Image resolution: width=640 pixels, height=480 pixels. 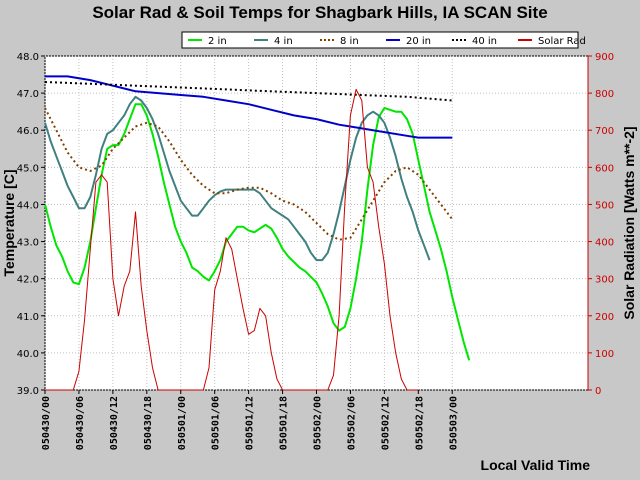 I want to click on y-axis-title: Temperature [C], so click(x=9, y=222).